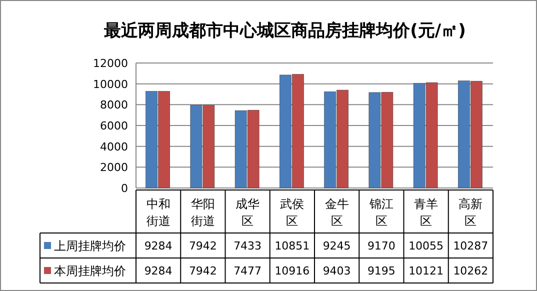 The width and height of the screenshot is (537, 291). What do you see at coordinates (470, 271) in the screenshot?
I see `data-label: 10262` at bounding box center [470, 271].